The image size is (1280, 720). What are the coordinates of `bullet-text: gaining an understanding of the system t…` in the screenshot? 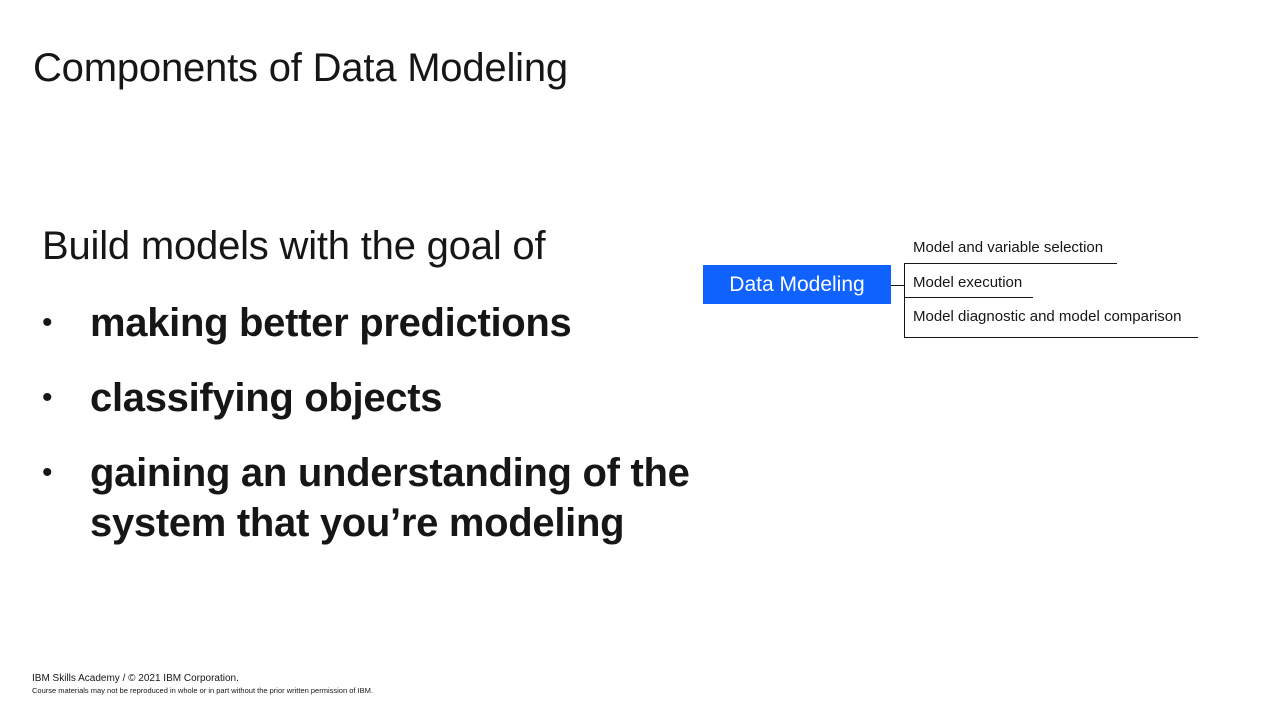 It's located at (390, 498).